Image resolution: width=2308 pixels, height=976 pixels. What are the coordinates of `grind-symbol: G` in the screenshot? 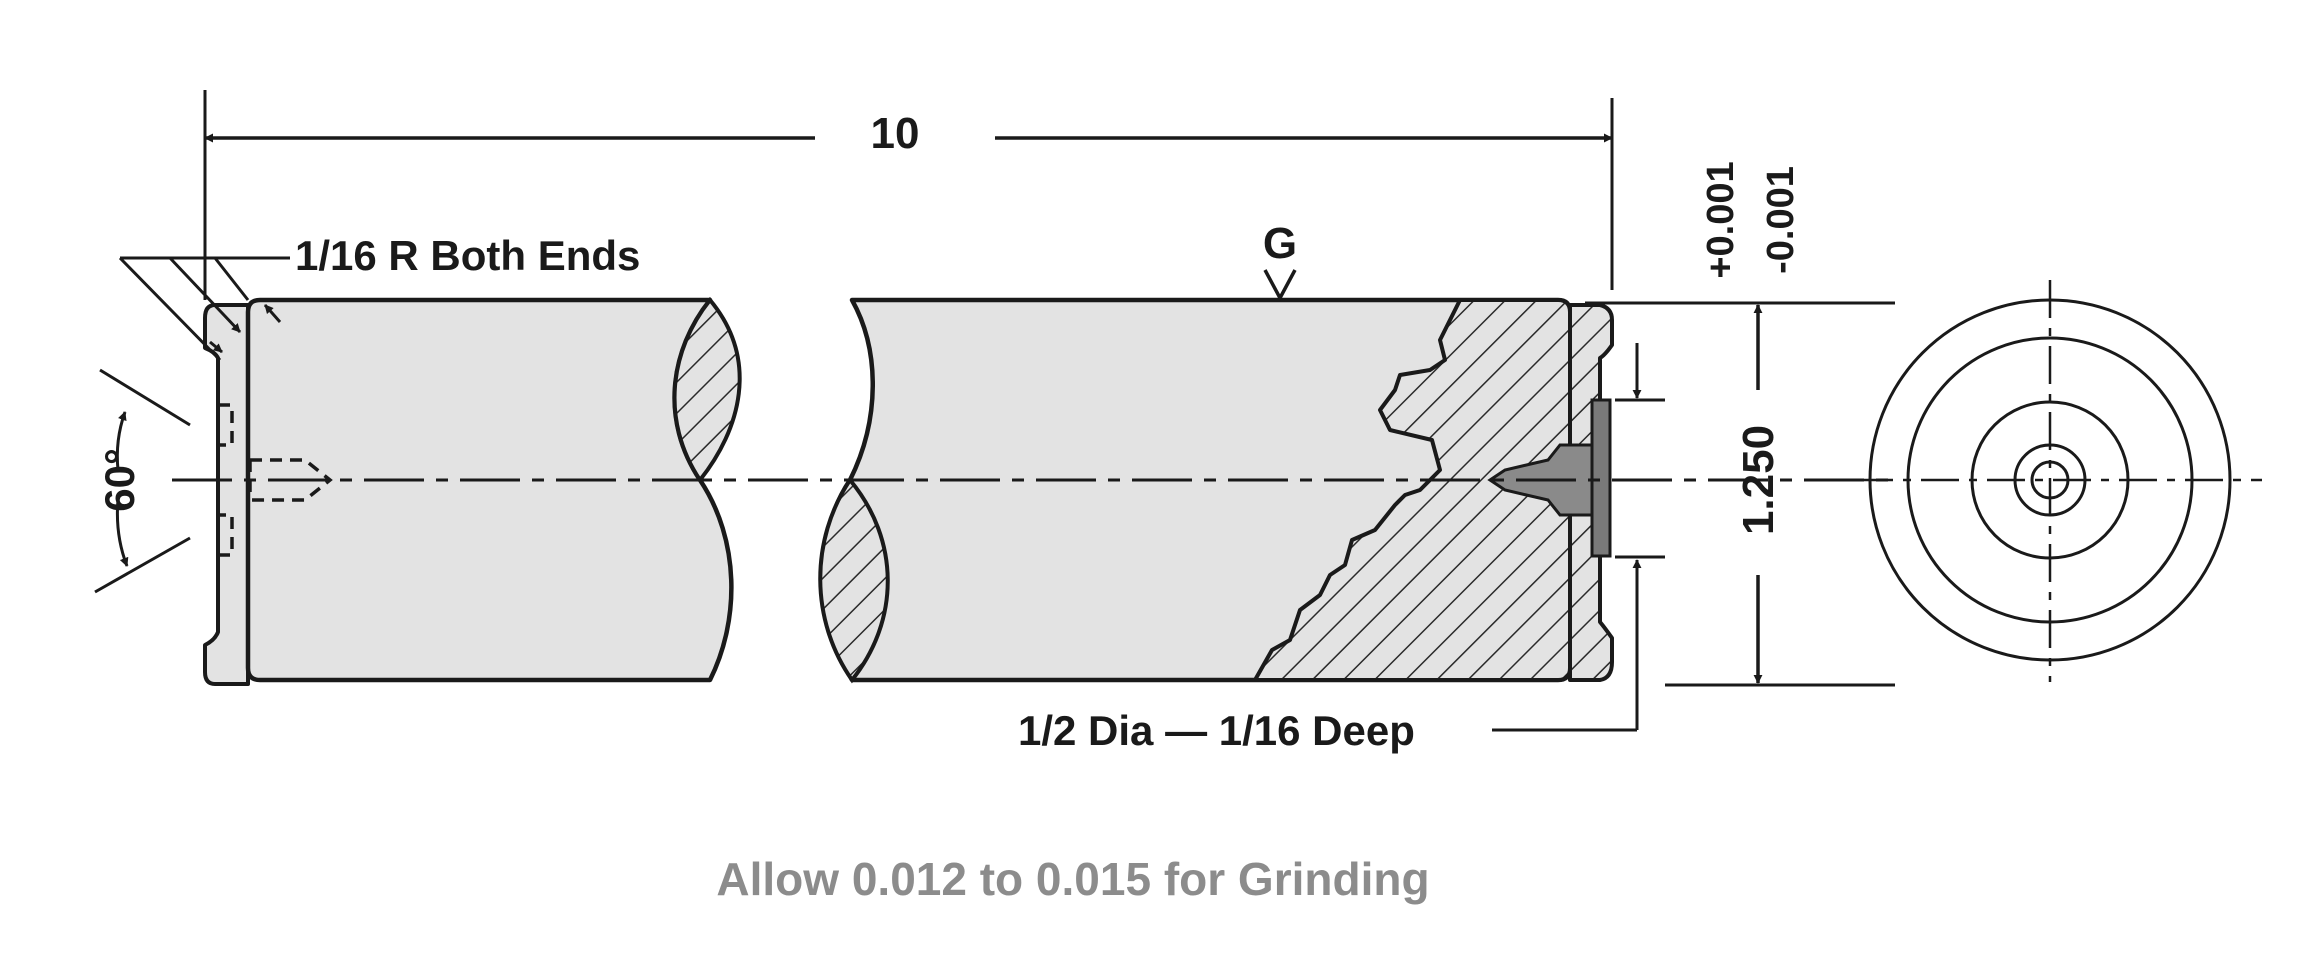 It's located at (1280, 260).